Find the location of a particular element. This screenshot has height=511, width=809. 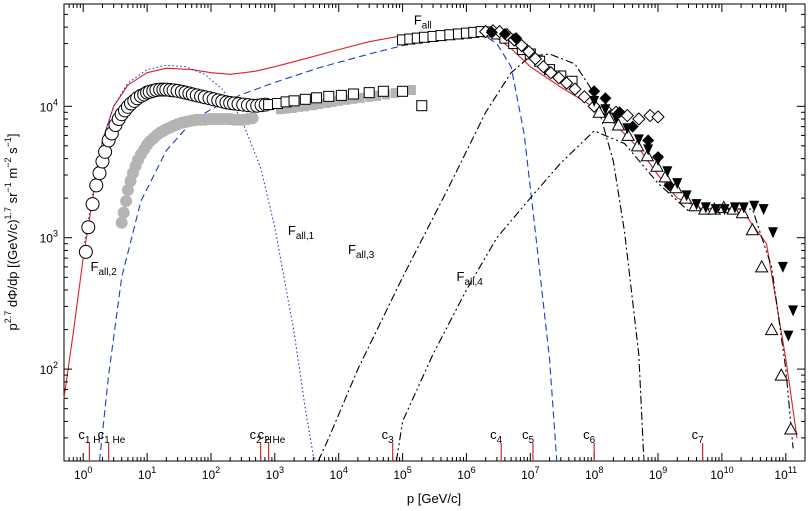

cutoff-label: c2 He is located at coordinates (272, 436).